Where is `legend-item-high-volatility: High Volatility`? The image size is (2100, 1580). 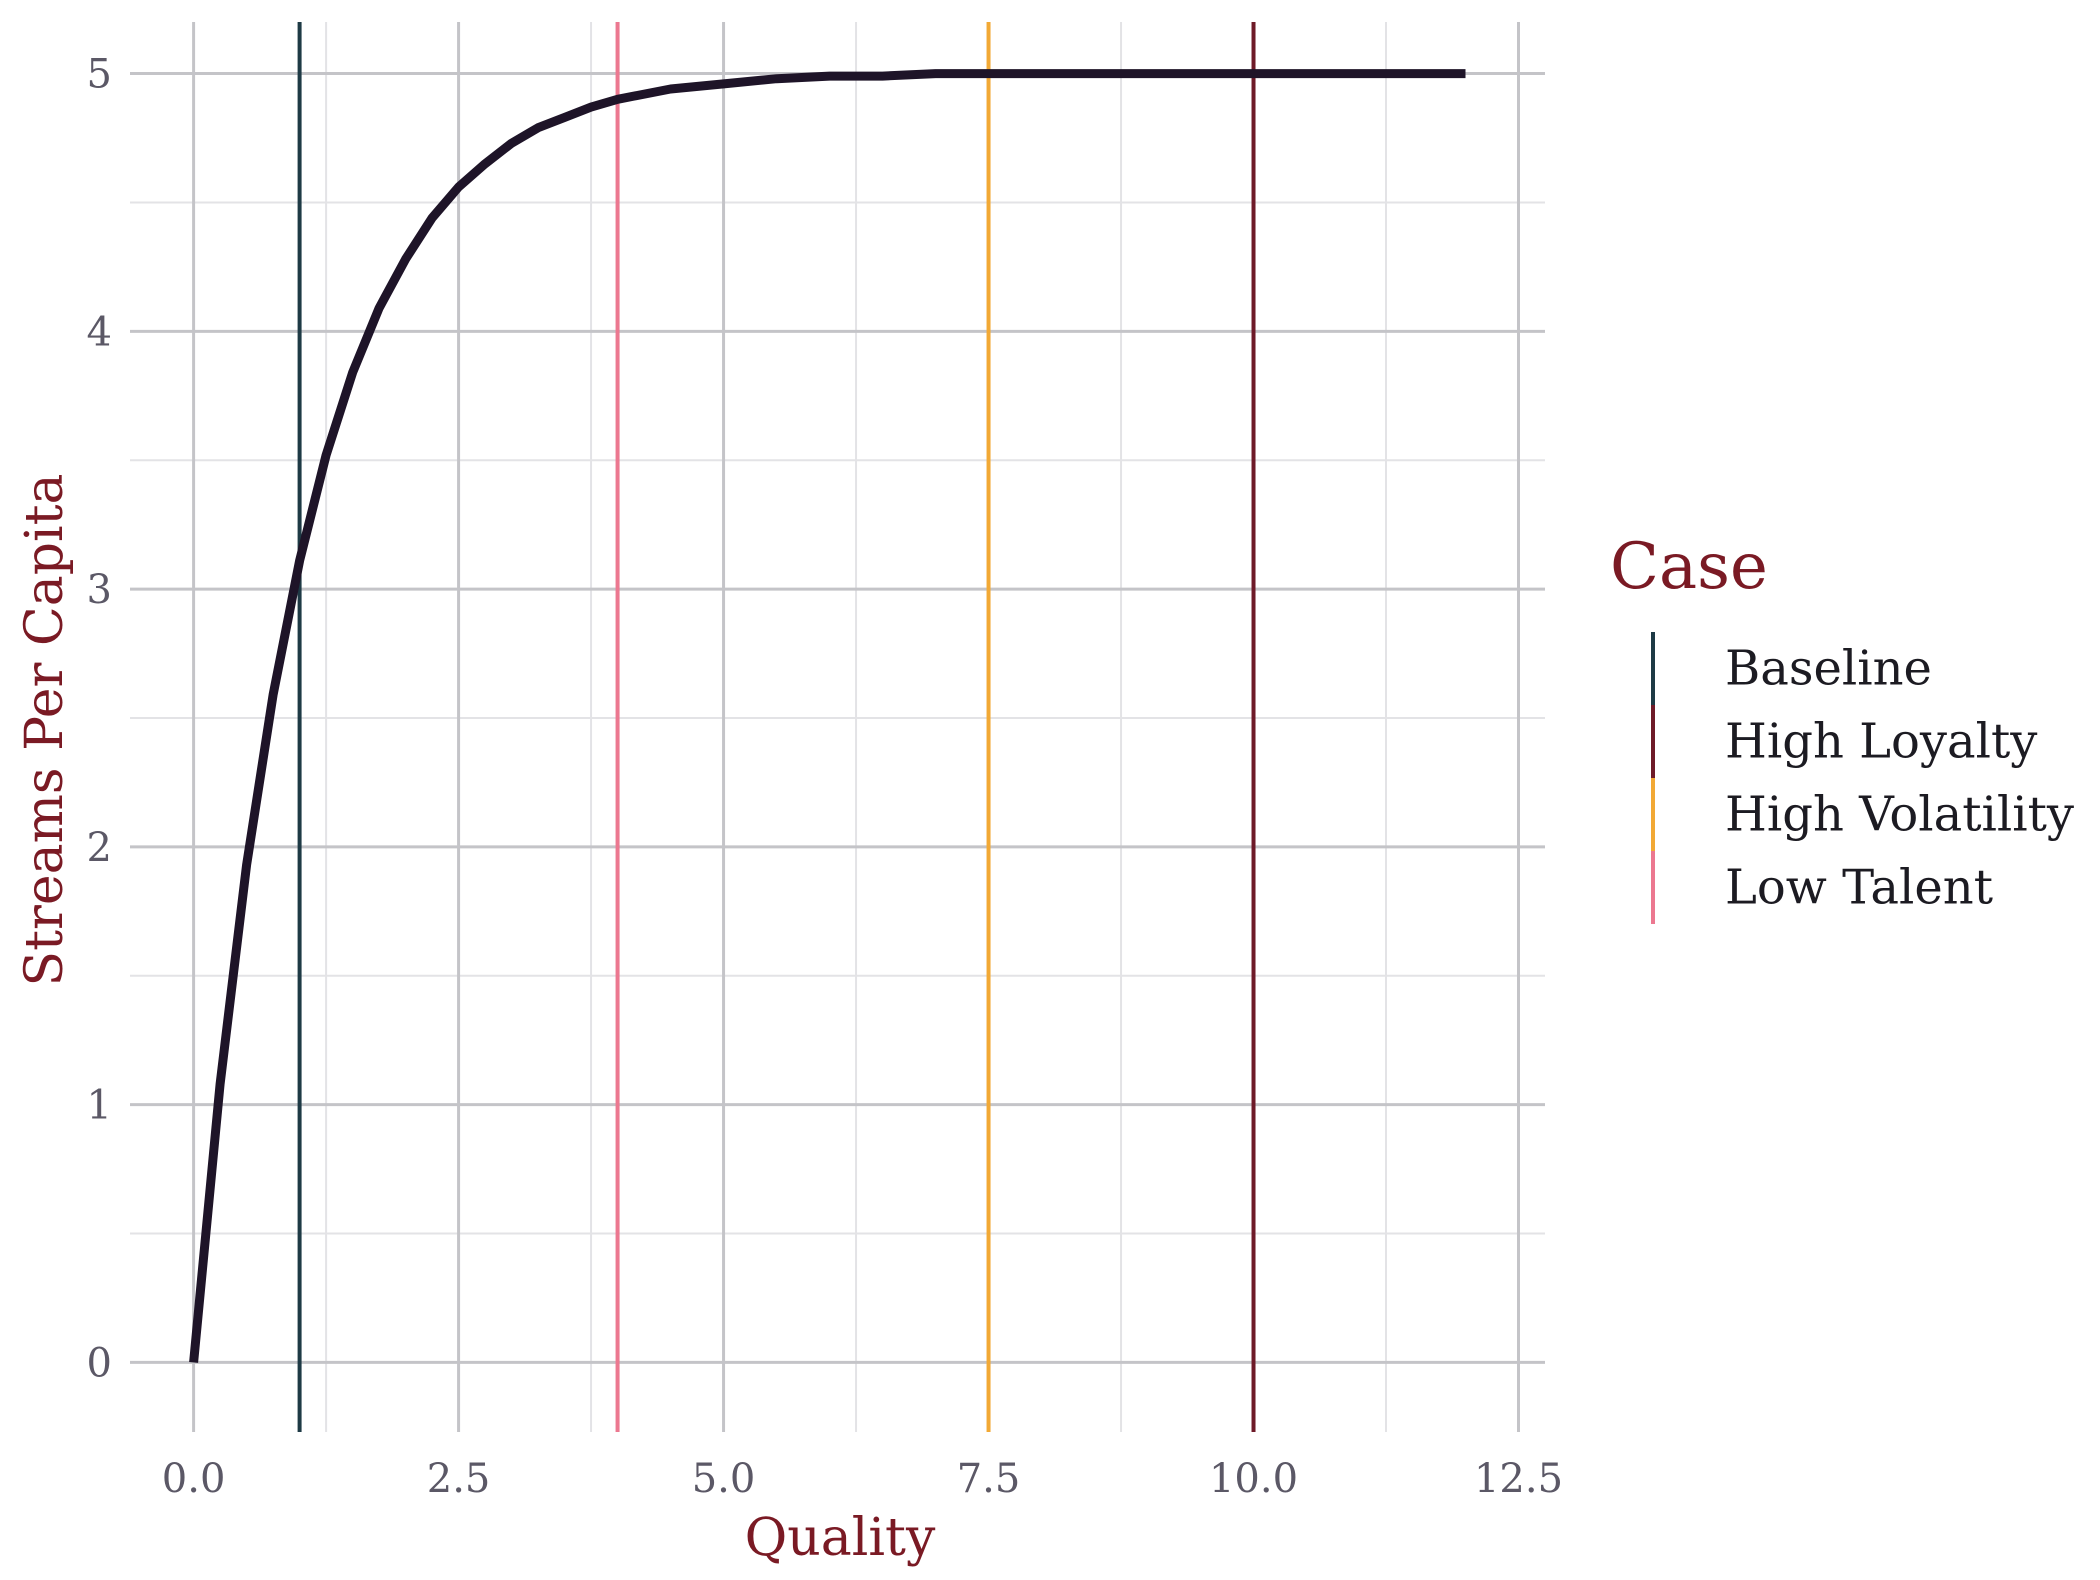
legend-item-high-volatility: High Volatility is located at coordinates (1862, 814).